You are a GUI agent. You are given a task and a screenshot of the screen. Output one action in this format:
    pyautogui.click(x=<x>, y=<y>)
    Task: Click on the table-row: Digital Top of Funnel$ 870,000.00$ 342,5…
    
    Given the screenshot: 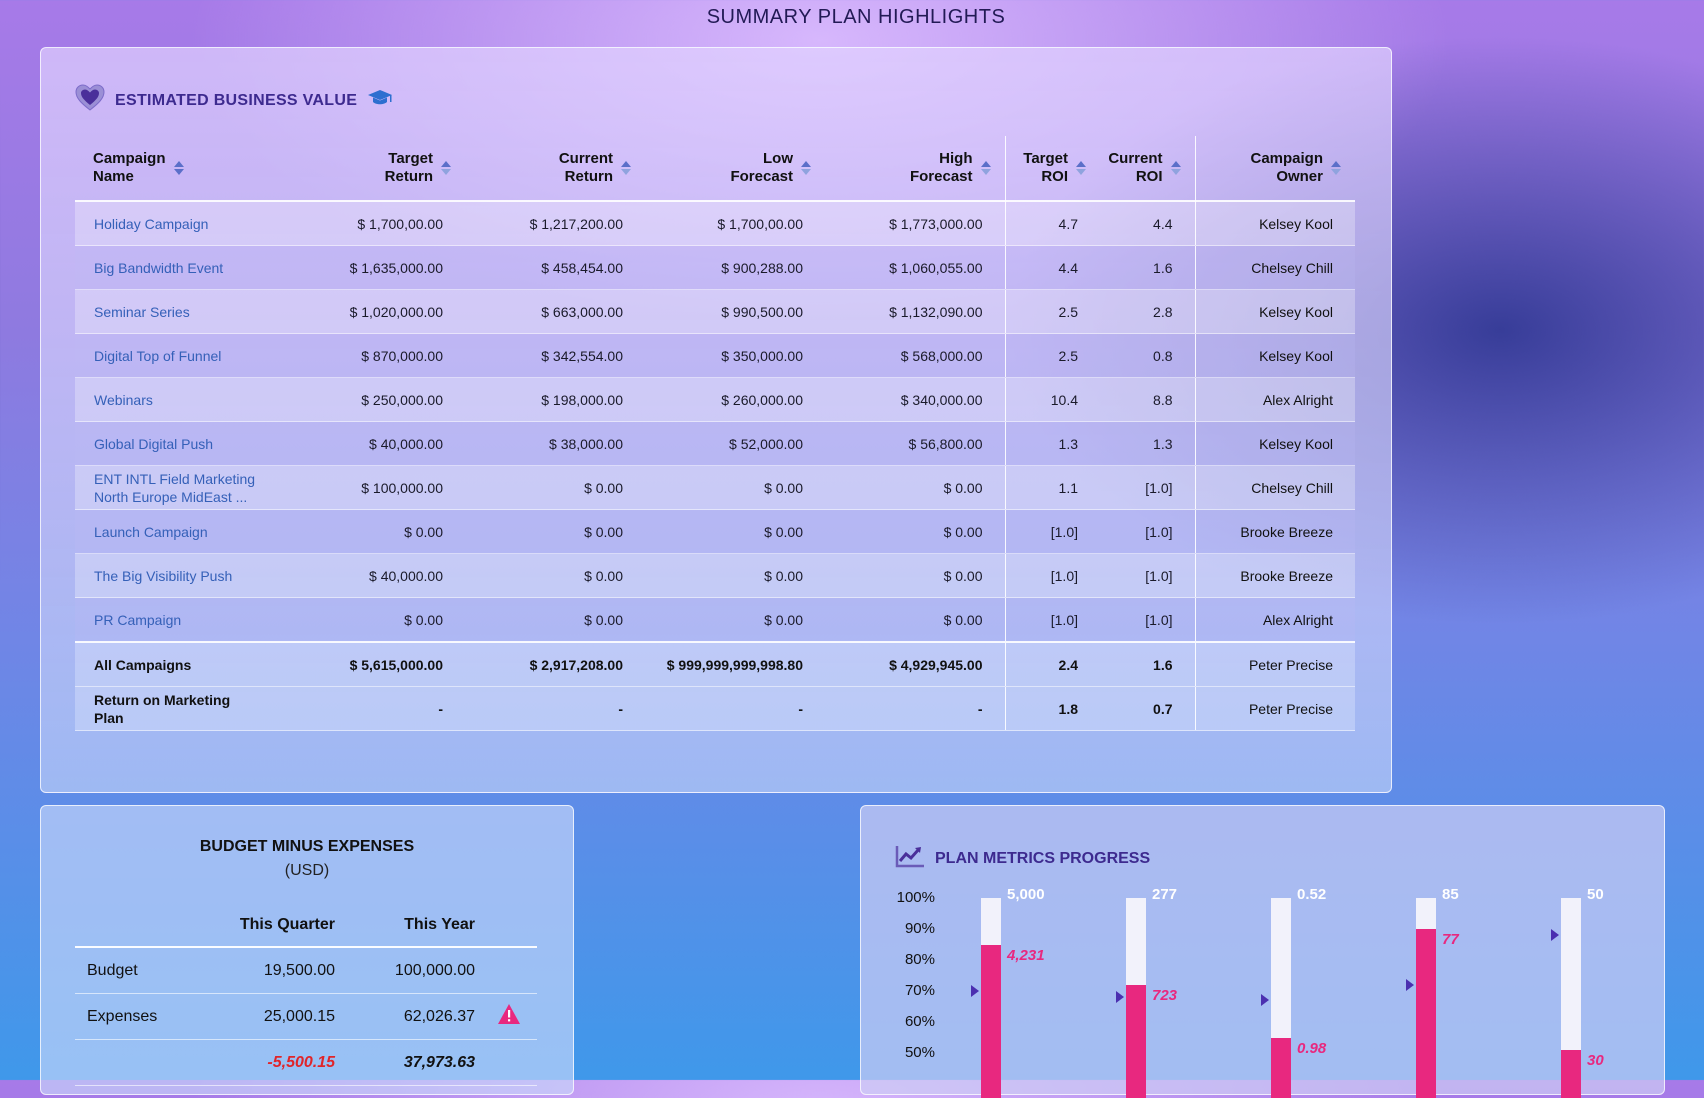 What is the action you would take?
    pyautogui.click(x=715, y=356)
    